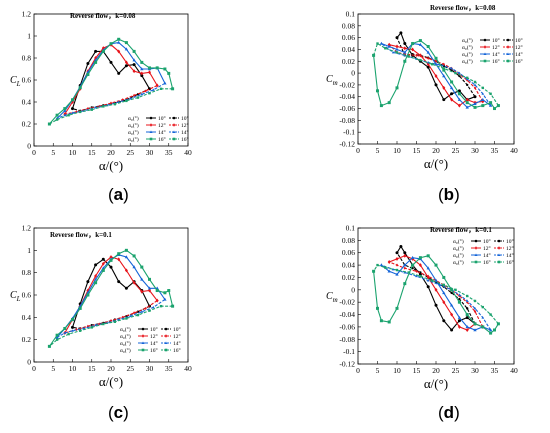 The image size is (550, 433). What do you see at coordinates (111, 165) in the screenshot?
I see `x-axis-label: α/(°)` at bounding box center [111, 165].